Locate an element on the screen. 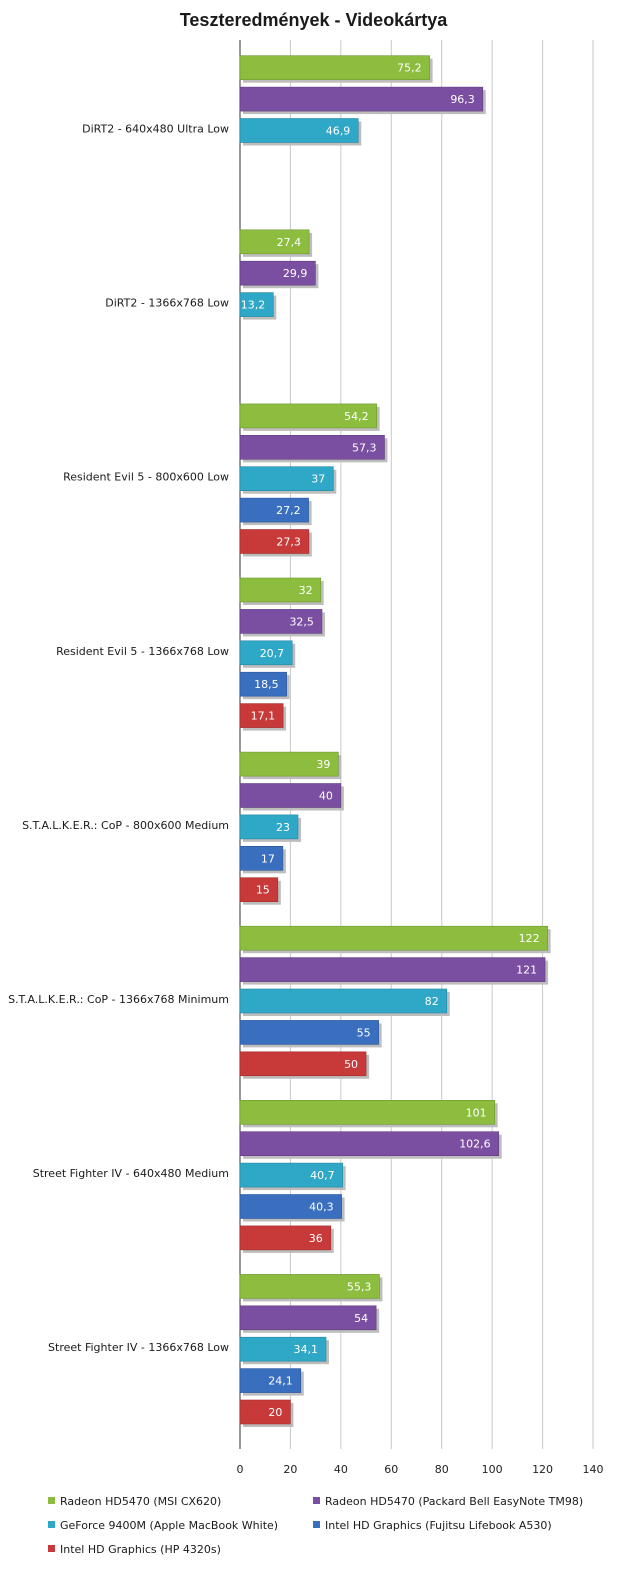 This screenshot has width=627, height=1591. bar-value-label: 39 is located at coordinates (323, 764).